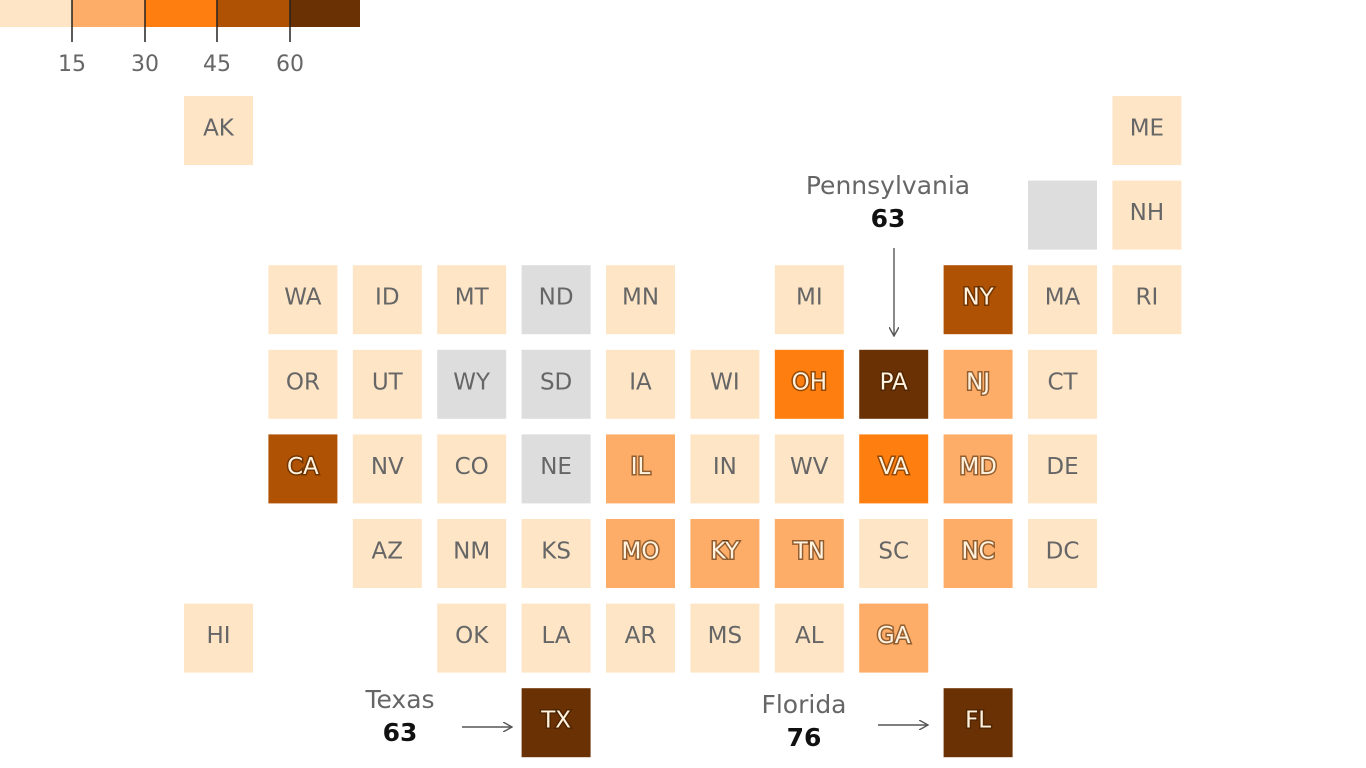  I want to click on state-label: MT, so click(472, 298).